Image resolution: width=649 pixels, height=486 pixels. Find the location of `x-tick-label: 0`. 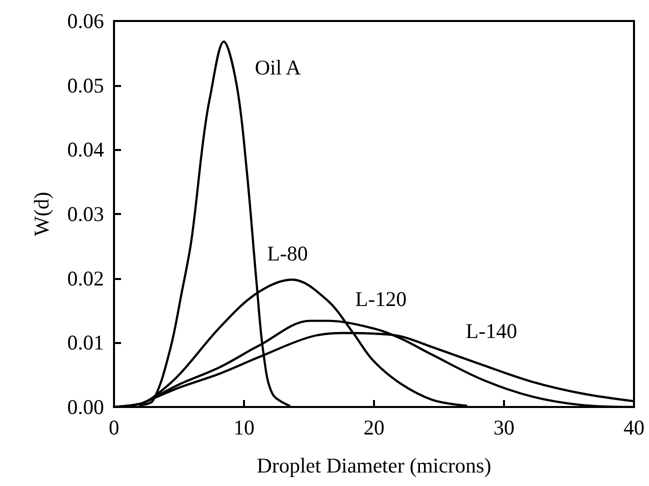

x-tick-label: 0 is located at coordinates (114, 428).